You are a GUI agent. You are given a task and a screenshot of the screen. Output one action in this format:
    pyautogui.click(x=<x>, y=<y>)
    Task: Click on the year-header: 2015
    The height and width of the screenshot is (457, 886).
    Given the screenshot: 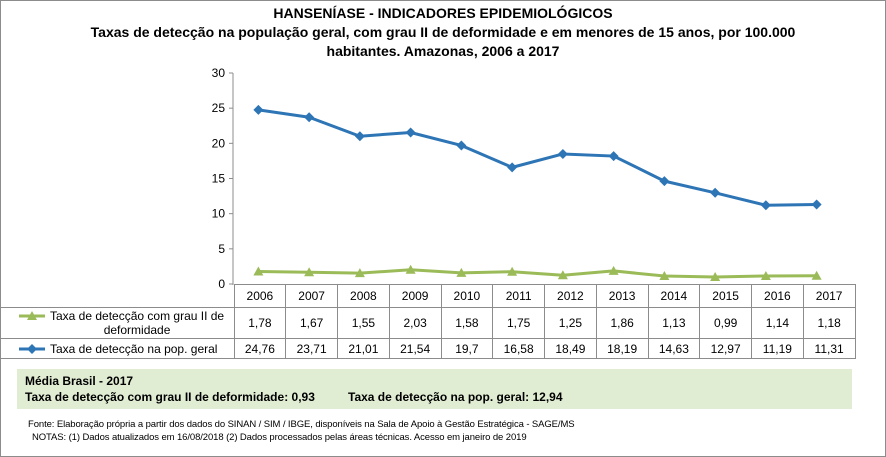 What is the action you would take?
    pyautogui.click(x=725, y=296)
    